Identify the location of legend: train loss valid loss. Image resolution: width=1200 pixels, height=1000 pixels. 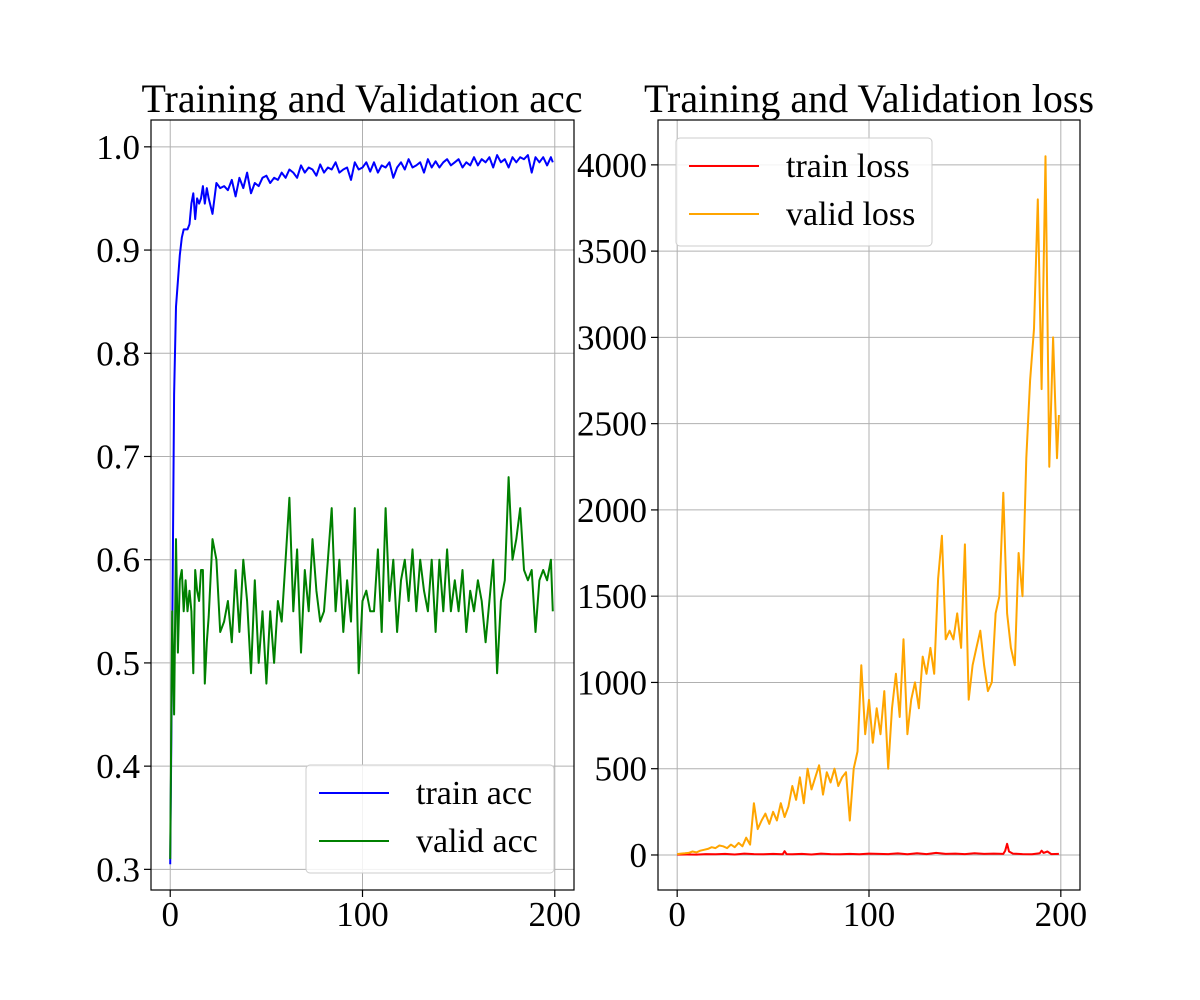
(804, 192).